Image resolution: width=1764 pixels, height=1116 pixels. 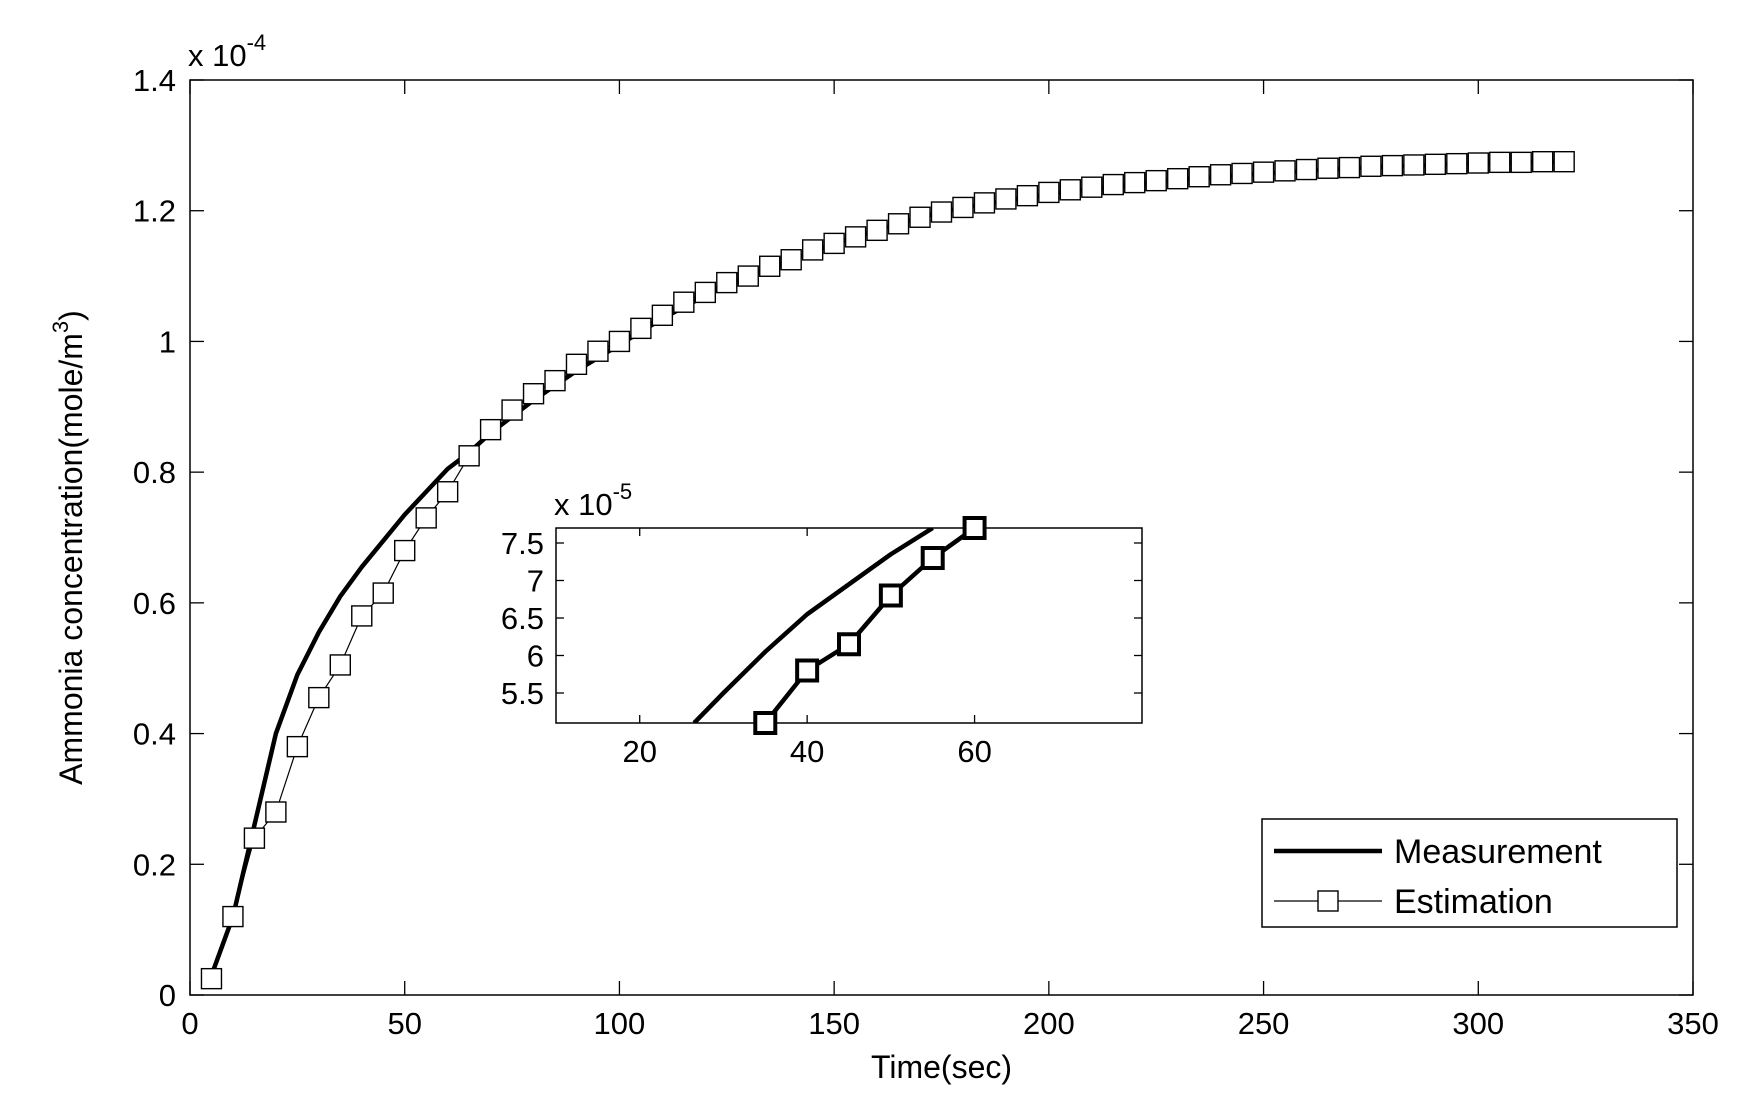 What do you see at coordinates (257, 42) in the screenshot?
I see `main-y-exponent-power: -4` at bounding box center [257, 42].